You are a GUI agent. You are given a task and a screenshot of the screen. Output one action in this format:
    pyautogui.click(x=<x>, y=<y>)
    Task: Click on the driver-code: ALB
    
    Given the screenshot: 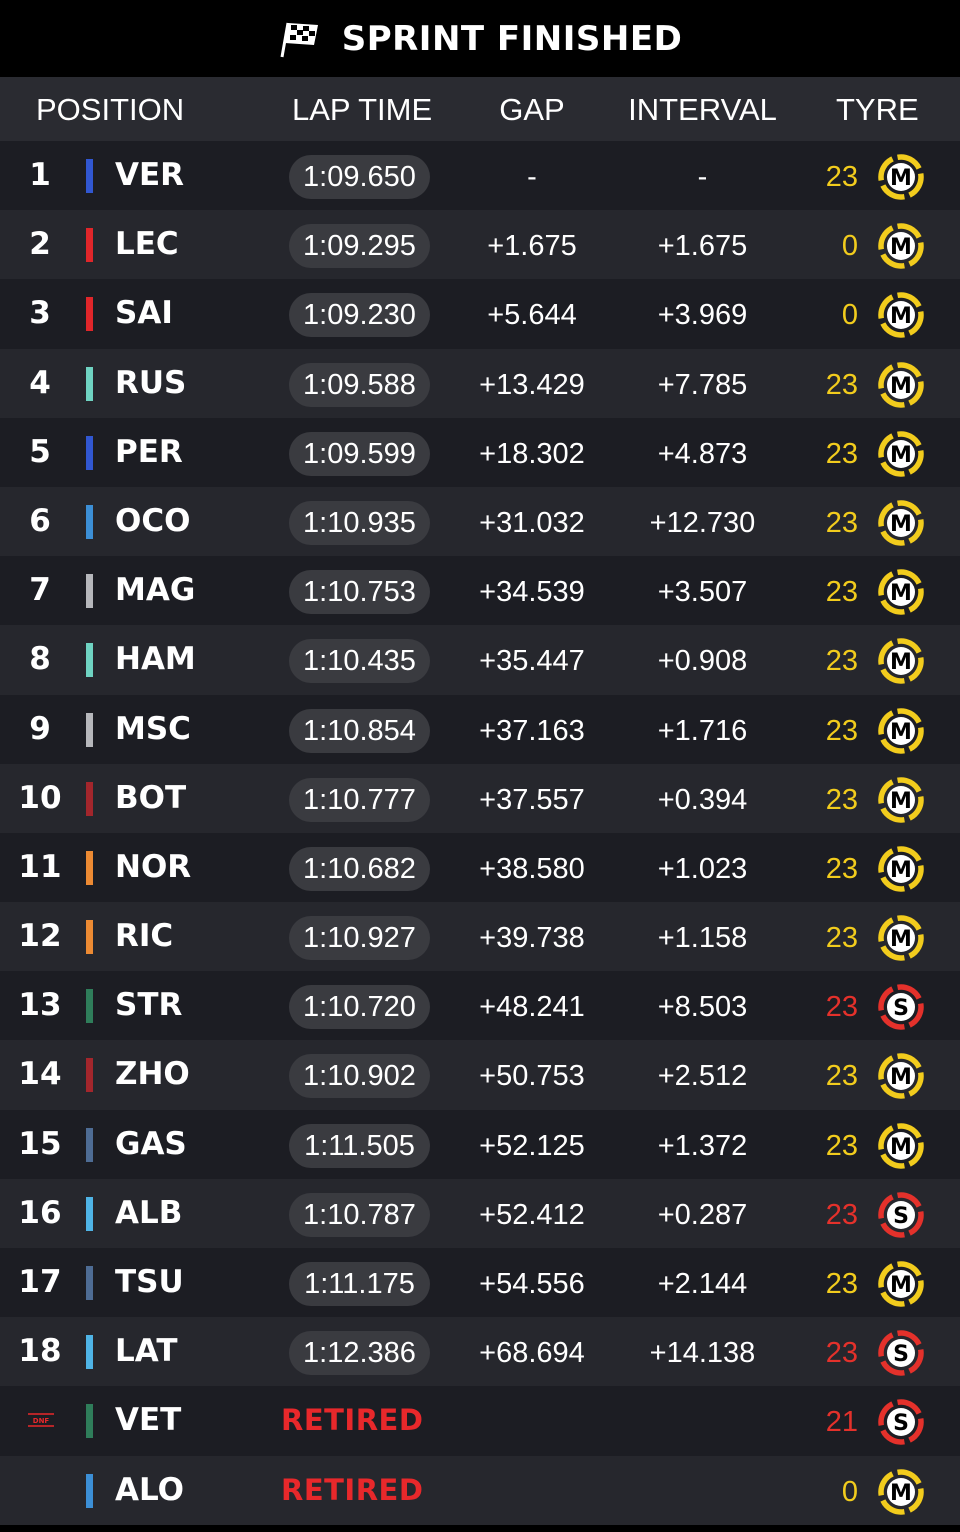 What is the action you would take?
    pyautogui.click(x=149, y=1212)
    